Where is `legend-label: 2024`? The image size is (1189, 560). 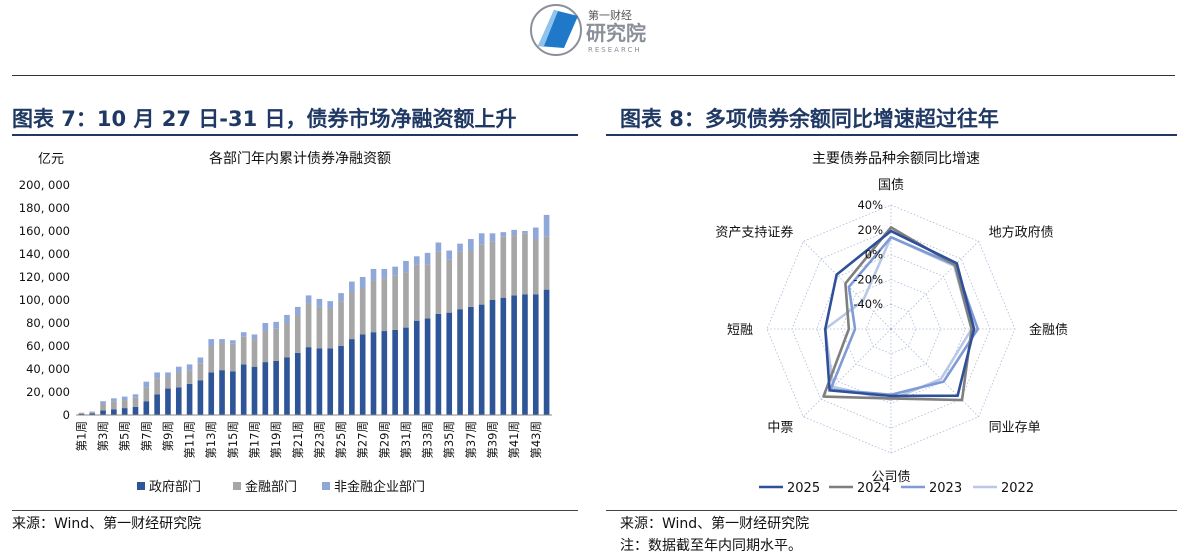
legend-label: 2024 is located at coordinates (873, 488).